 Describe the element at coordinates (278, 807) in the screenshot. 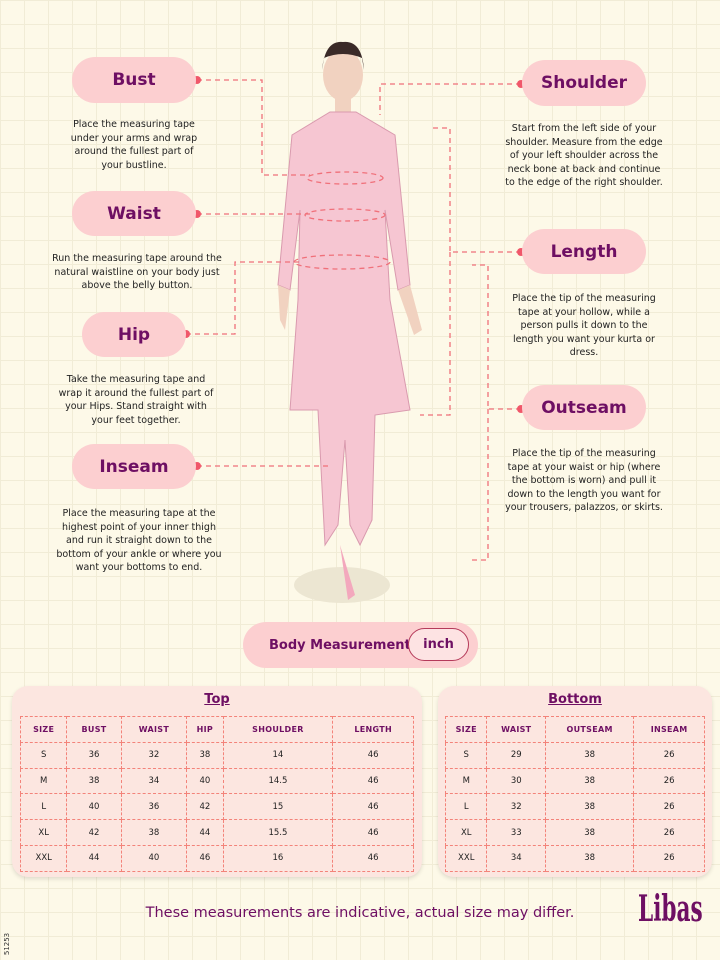

I see `table-cell: 15` at that location.